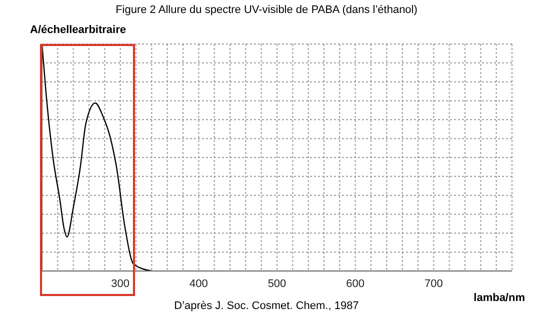 The height and width of the screenshot is (320, 533). What do you see at coordinates (120, 284) in the screenshot?
I see `x-tick-label: 300` at bounding box center [120, 284].